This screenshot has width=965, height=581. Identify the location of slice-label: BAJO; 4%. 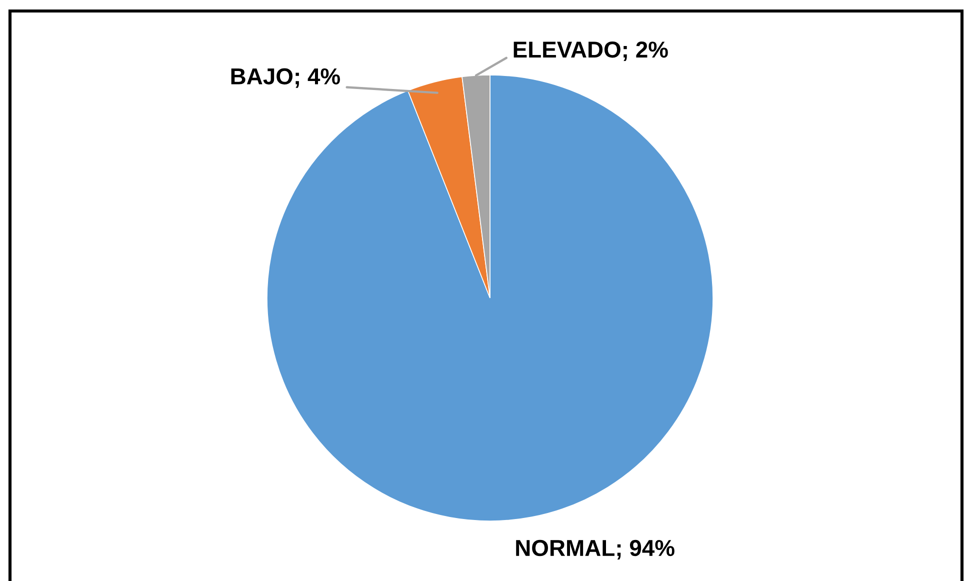
(285, 78).